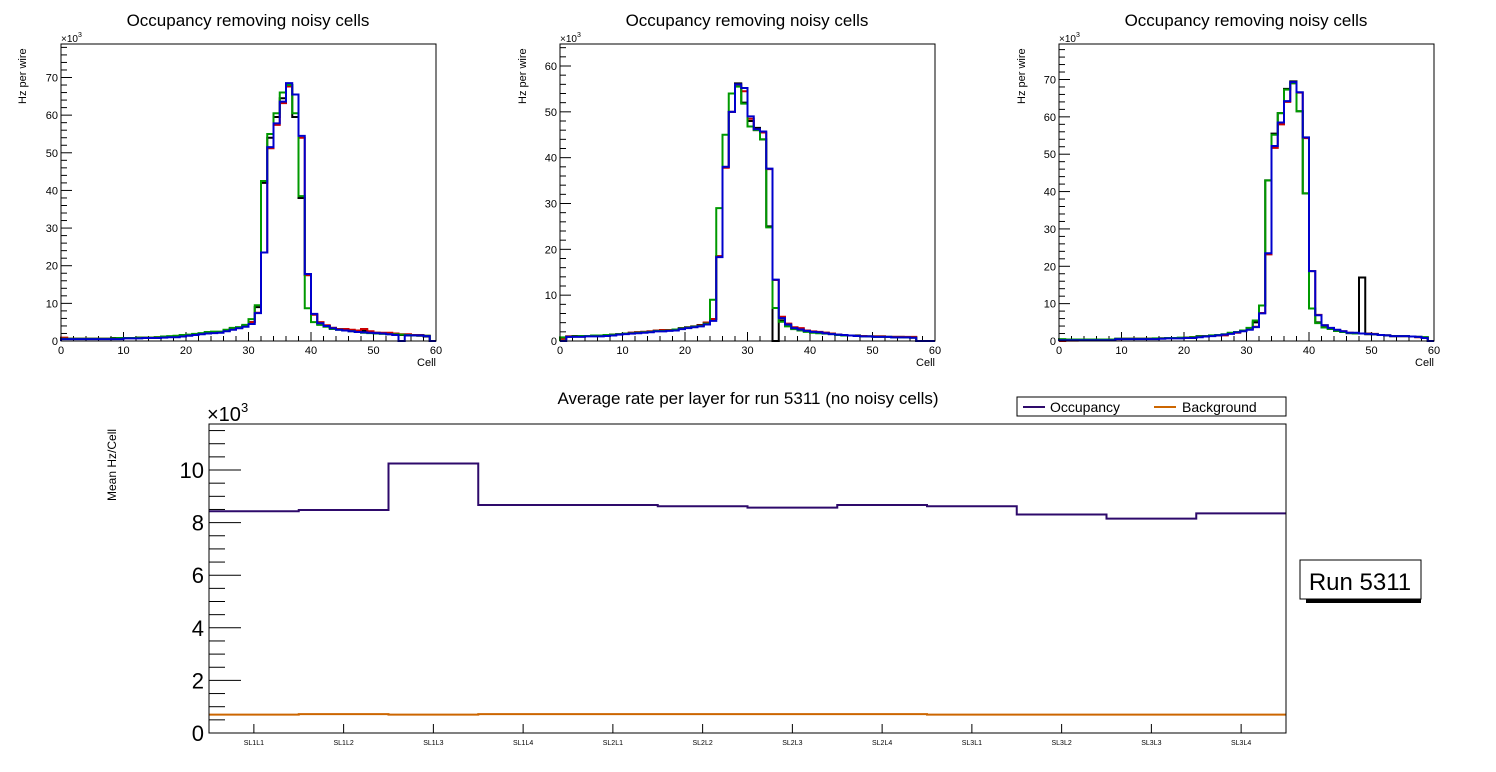 This screenshot has width=1496, height=772. I want to click on x-category-label: SL1L3, so click(433, 743).